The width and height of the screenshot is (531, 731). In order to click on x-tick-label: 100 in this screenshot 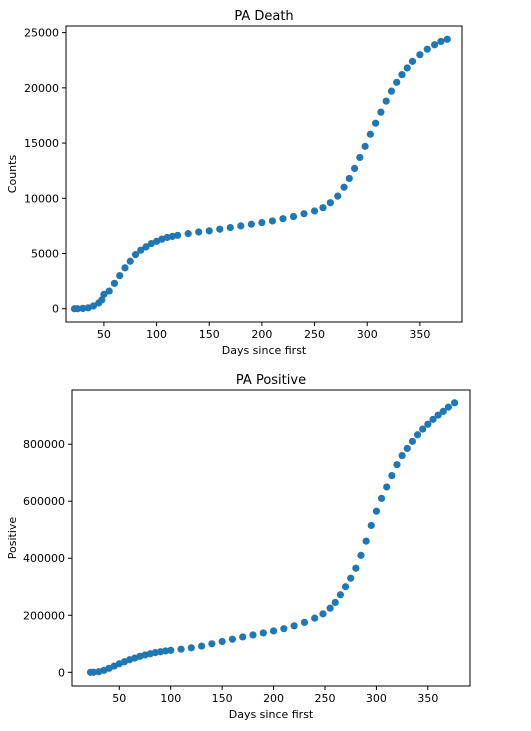, I will do `click(170, 698)`.